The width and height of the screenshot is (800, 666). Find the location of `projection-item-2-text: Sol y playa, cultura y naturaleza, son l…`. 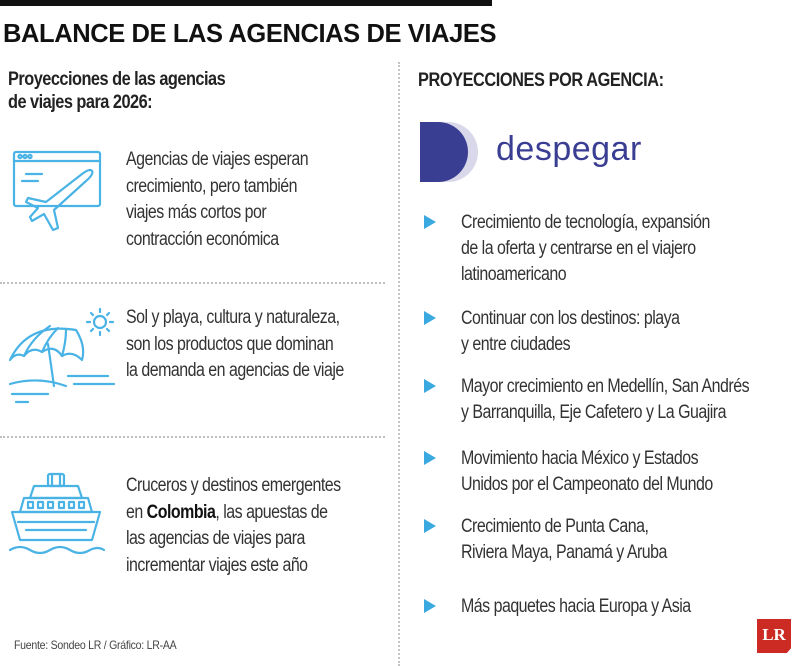

projection-item-2-text: Sol y playa, cultura y naturaleza, son l… is located at coordinates (235, 344).